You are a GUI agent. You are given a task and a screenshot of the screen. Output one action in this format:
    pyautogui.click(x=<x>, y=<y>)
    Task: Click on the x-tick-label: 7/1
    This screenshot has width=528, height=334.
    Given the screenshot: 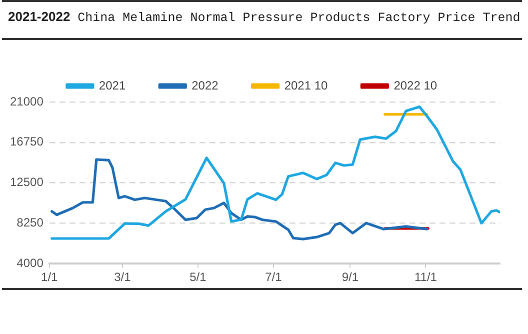 What is the action you would take?
    pyautogui.click(x=273, y=277)
    